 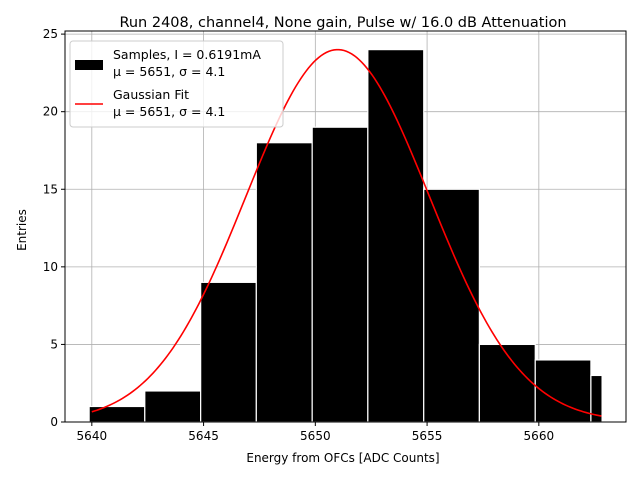 I want to click on x-tick-label: 5645, so click(x=203, y=436).